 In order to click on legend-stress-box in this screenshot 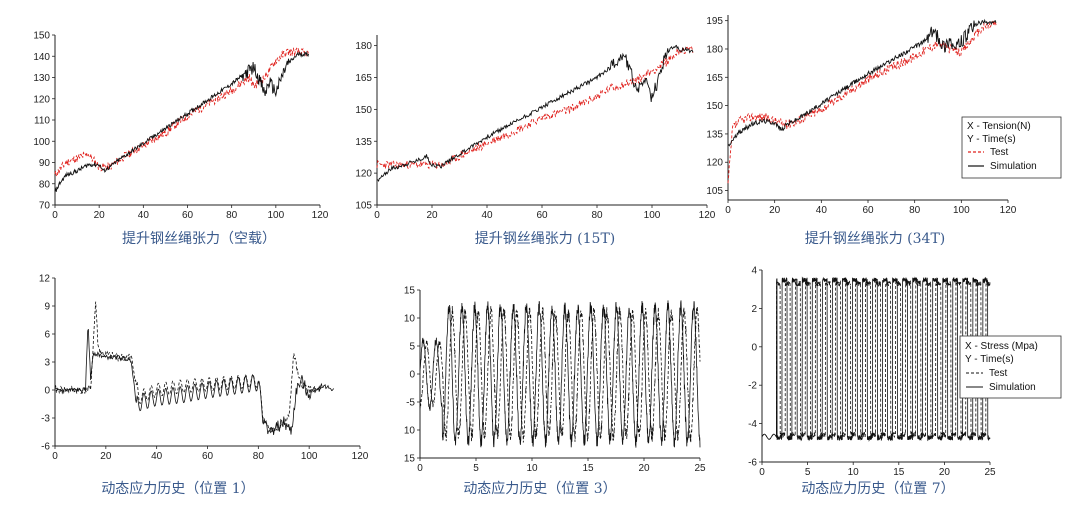, I will do `click(1010, 367)`.